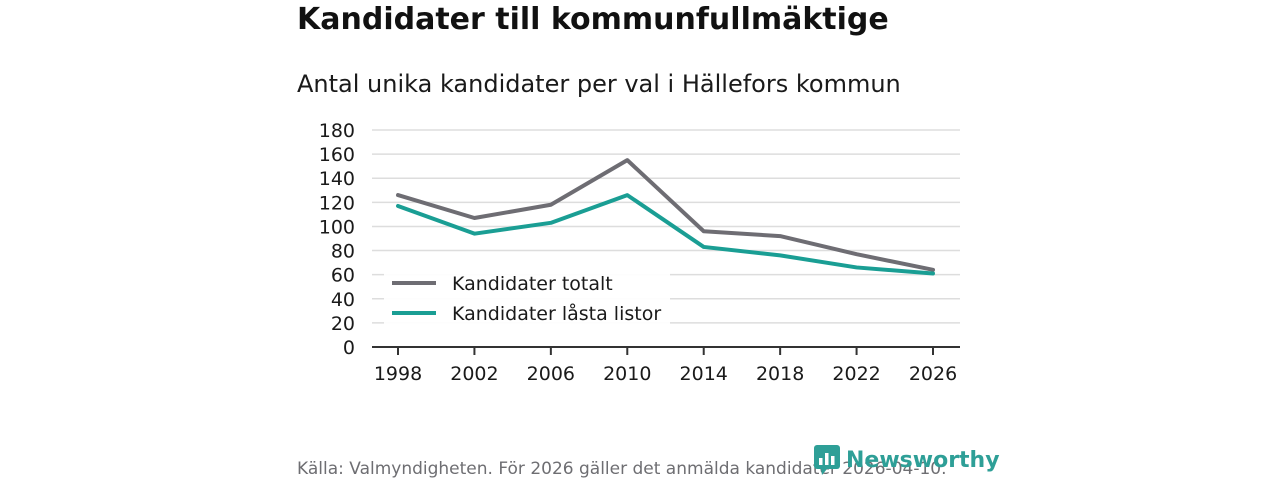 The width and height of the screenshot is (1280, 480). Describe the element at coordinates (337, 179) in the screenshot. I see `y-tick-label: 140` at that location.